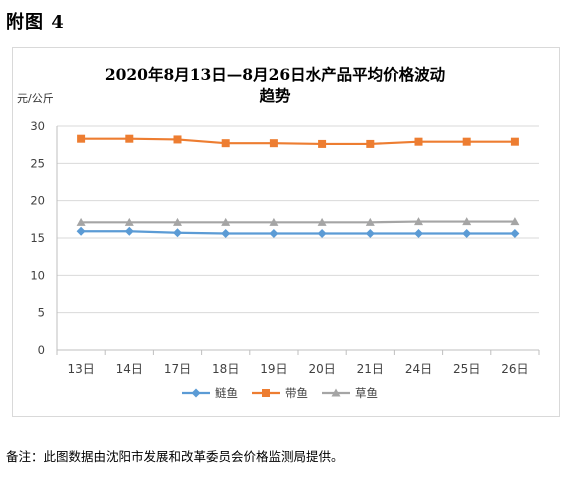  I want to click on y-tick-label: 5, so click(41, 313).